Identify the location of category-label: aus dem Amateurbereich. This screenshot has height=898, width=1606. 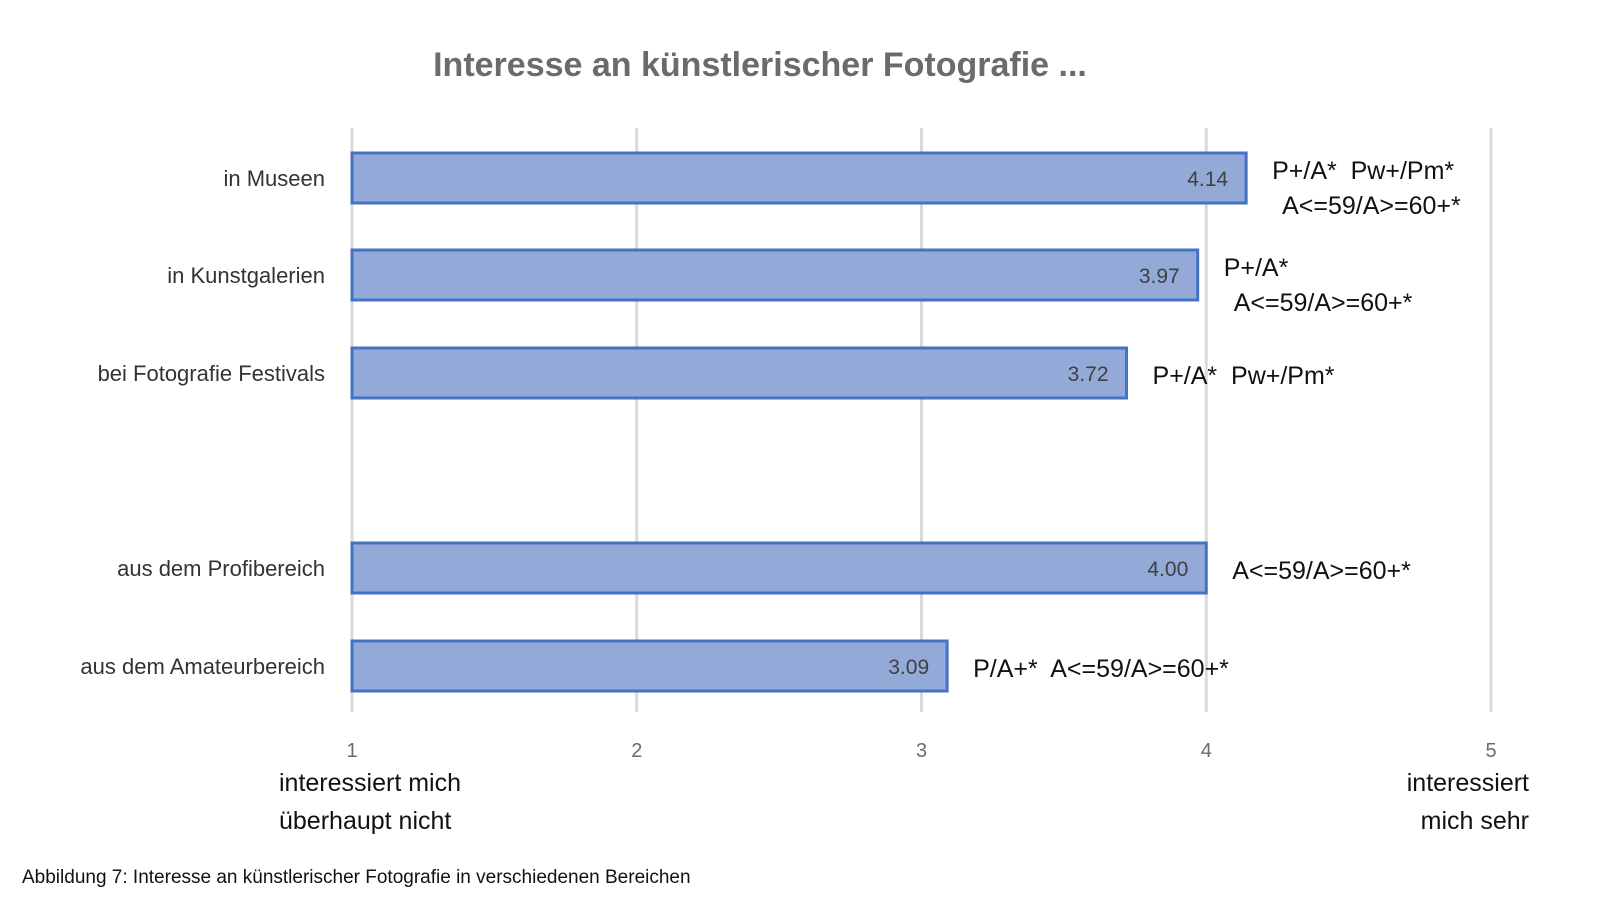
(202, 666).